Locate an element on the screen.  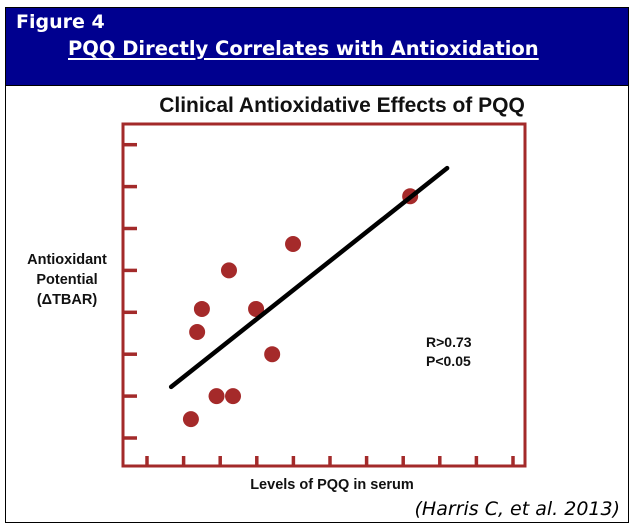
y-axis-label-line: (ΔTBAR) is located at coordinates (67, 300).